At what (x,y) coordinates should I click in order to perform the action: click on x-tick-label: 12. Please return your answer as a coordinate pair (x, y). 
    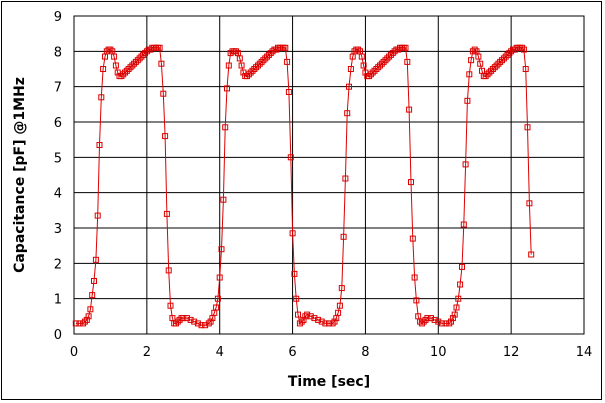
    Looking at the image, I should click on (511, 352).